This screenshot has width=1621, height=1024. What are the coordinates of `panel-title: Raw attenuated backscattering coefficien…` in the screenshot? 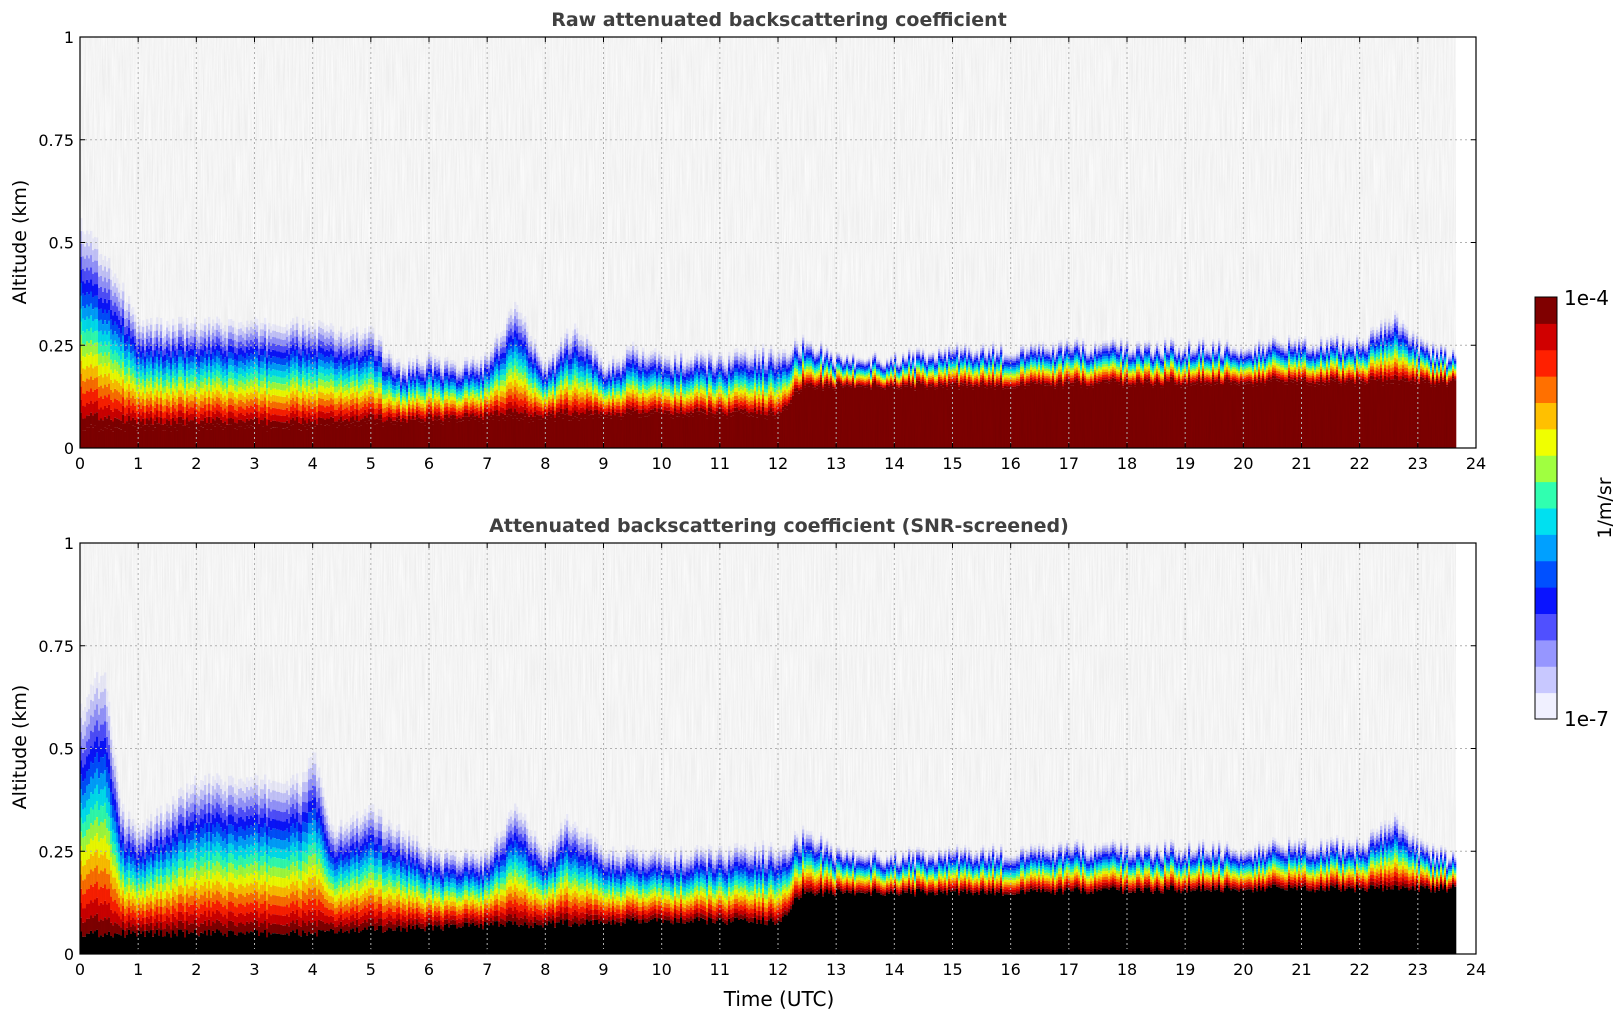 It's located at (779, 20).